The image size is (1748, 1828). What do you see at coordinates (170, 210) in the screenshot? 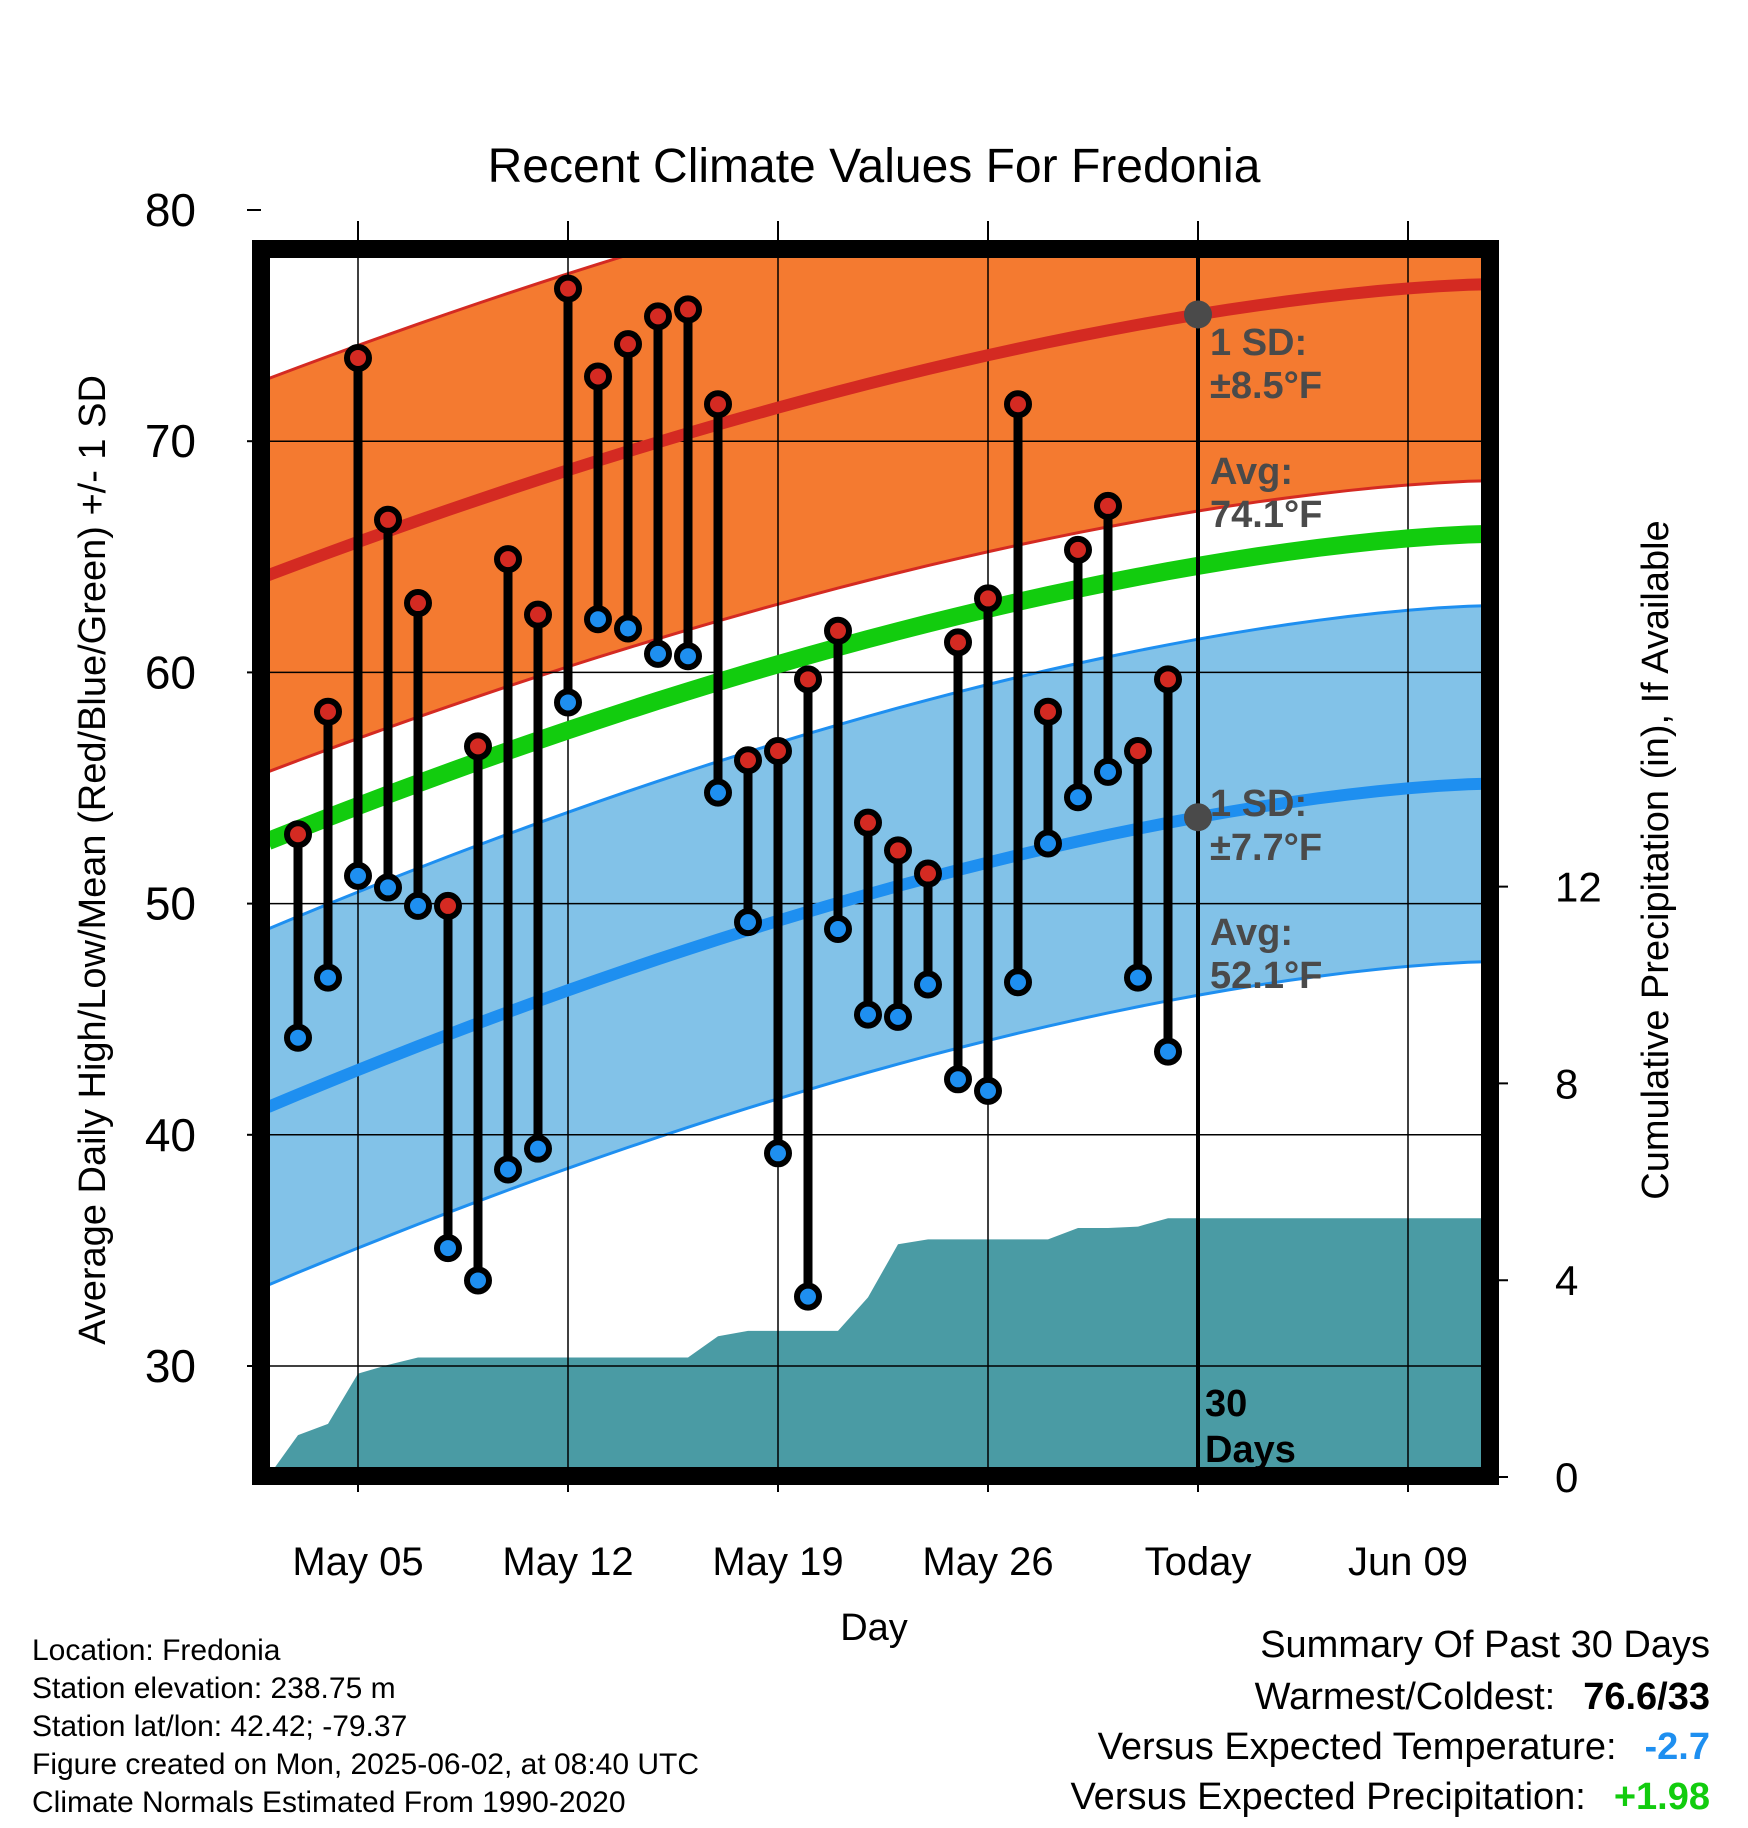
I see `y-tick-label: 80` at bounding box center [170, 210].